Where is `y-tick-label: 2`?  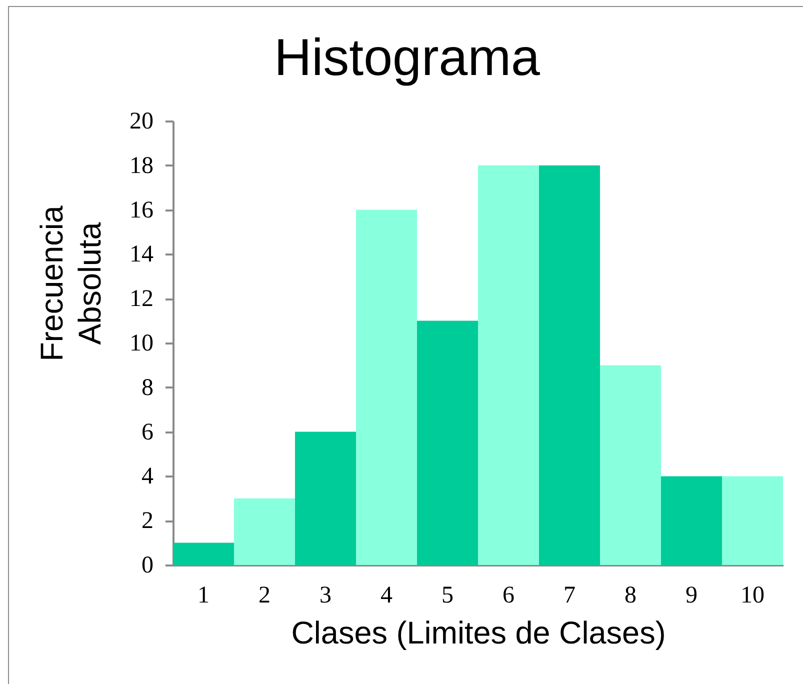 y-tick-label: 2 is located at coordinates (148, 521).